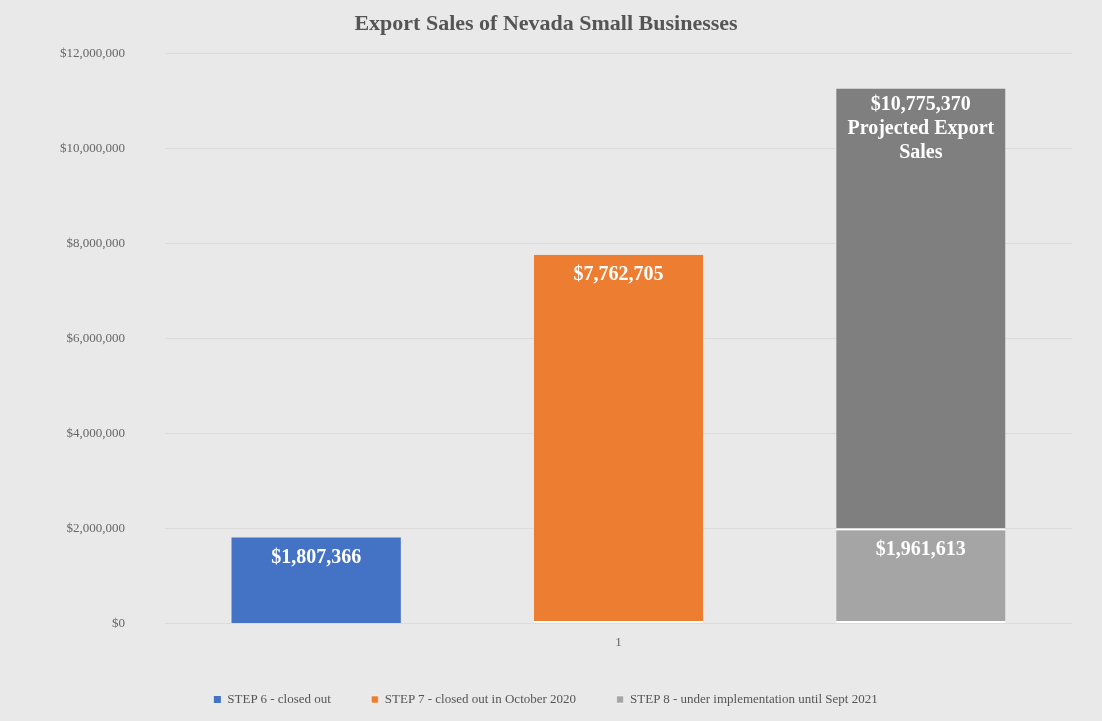 The image size is (1102, 721). I want to click on y-tick-label: $4,000,000, so click(95, 432).